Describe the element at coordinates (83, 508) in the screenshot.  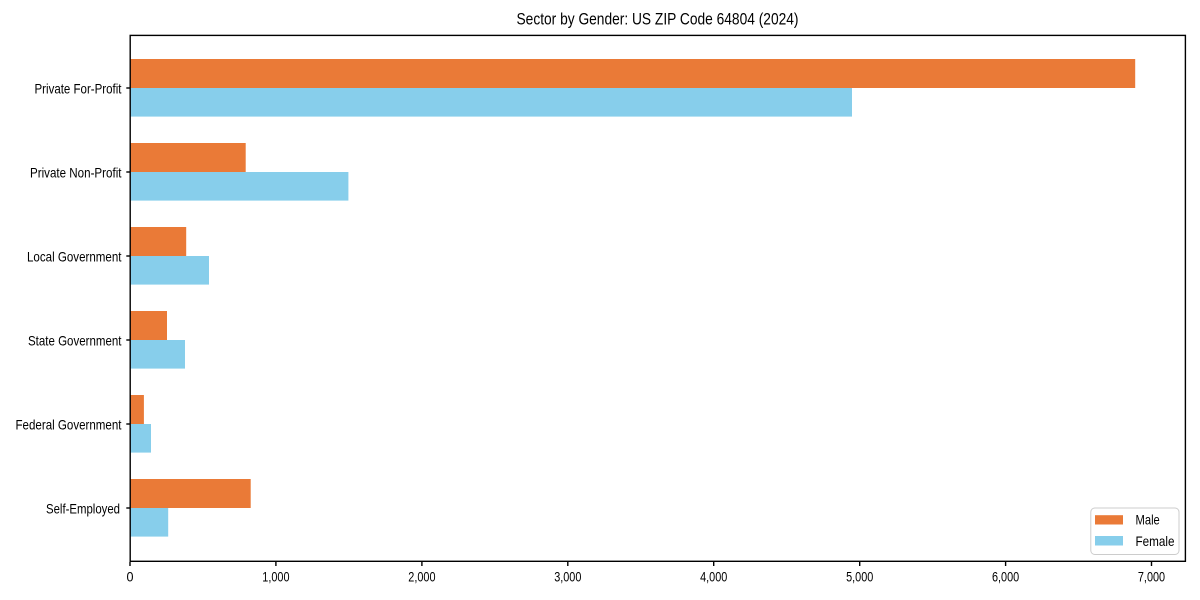
I see `svg-text: Self-Employed` at that location.